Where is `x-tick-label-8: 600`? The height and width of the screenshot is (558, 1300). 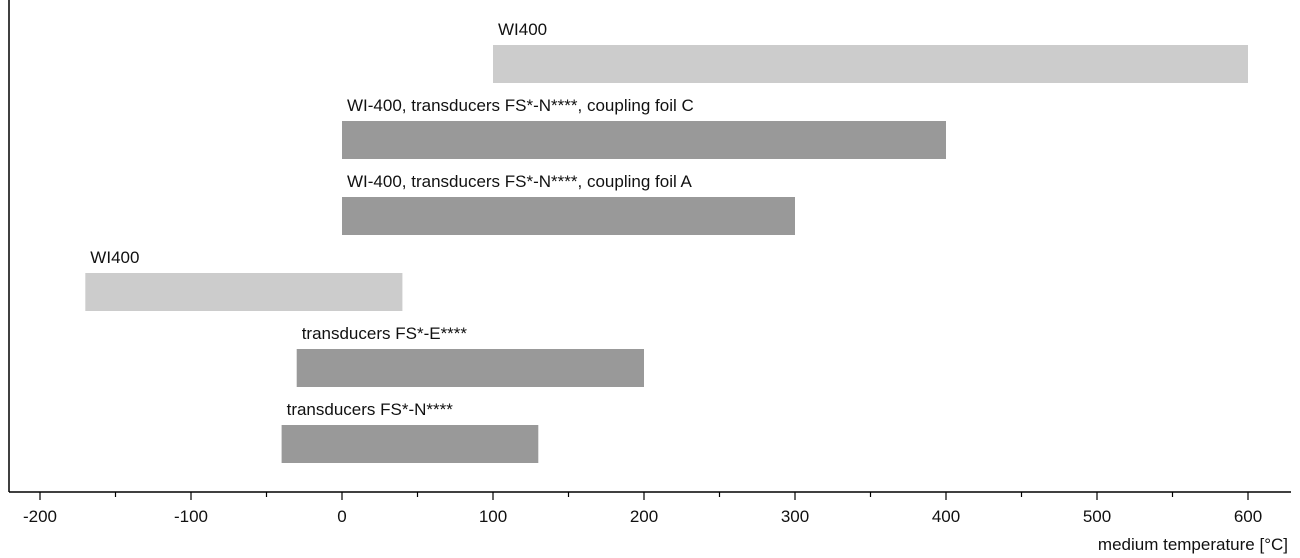
x-tick-label-8: 600 is located at coordinates (1248, 516).